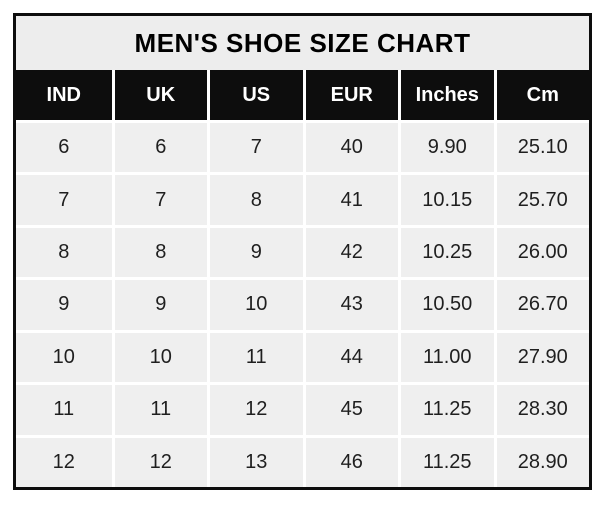 This screenshot has width=605, height=521. Describe the element at coordinates (255, 95) in the screenshot. I see `header-cell-us: US` at that location.